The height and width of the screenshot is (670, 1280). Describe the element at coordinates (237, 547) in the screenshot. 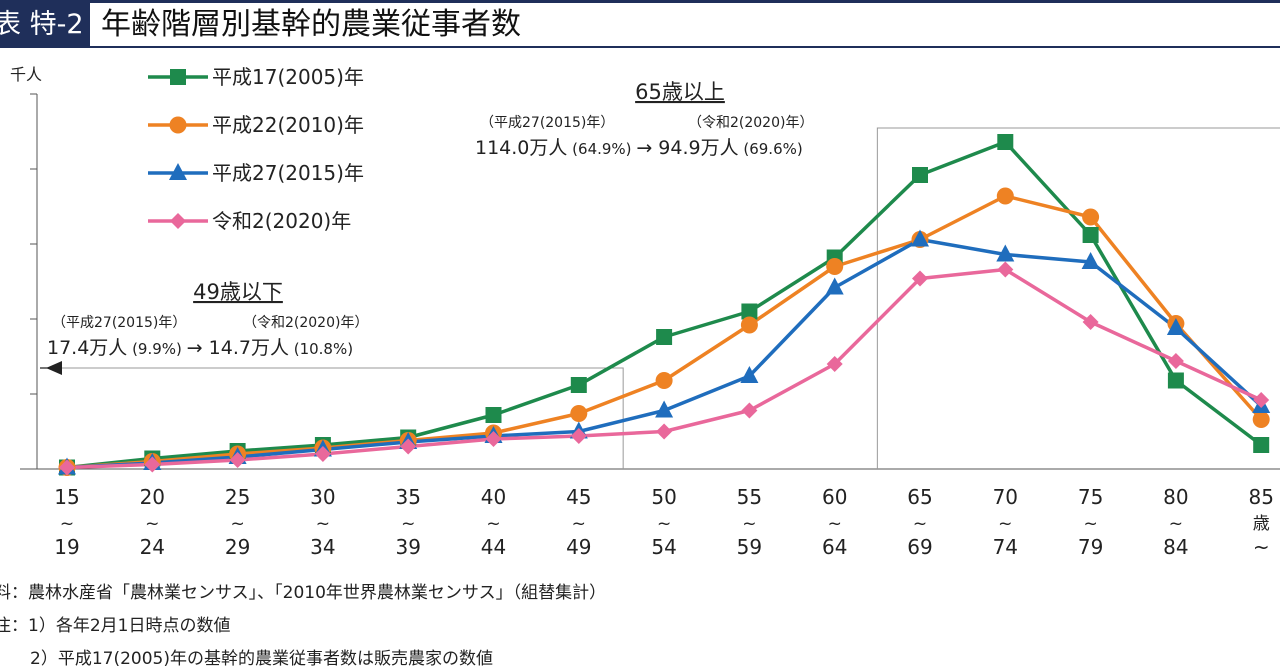

I see `x-tick-bottom-2: 29` at that location.